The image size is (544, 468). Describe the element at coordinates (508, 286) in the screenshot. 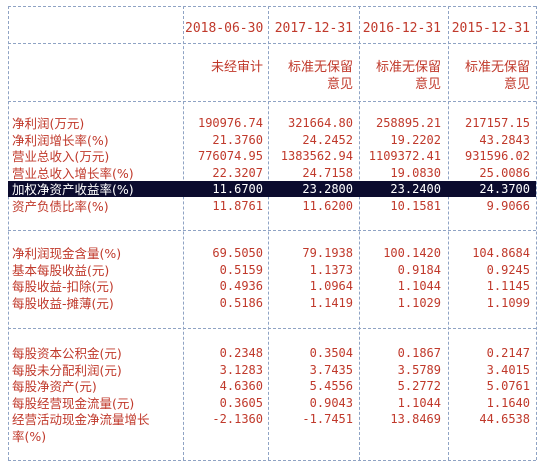

I see `row-value: 1.1145` at that location.